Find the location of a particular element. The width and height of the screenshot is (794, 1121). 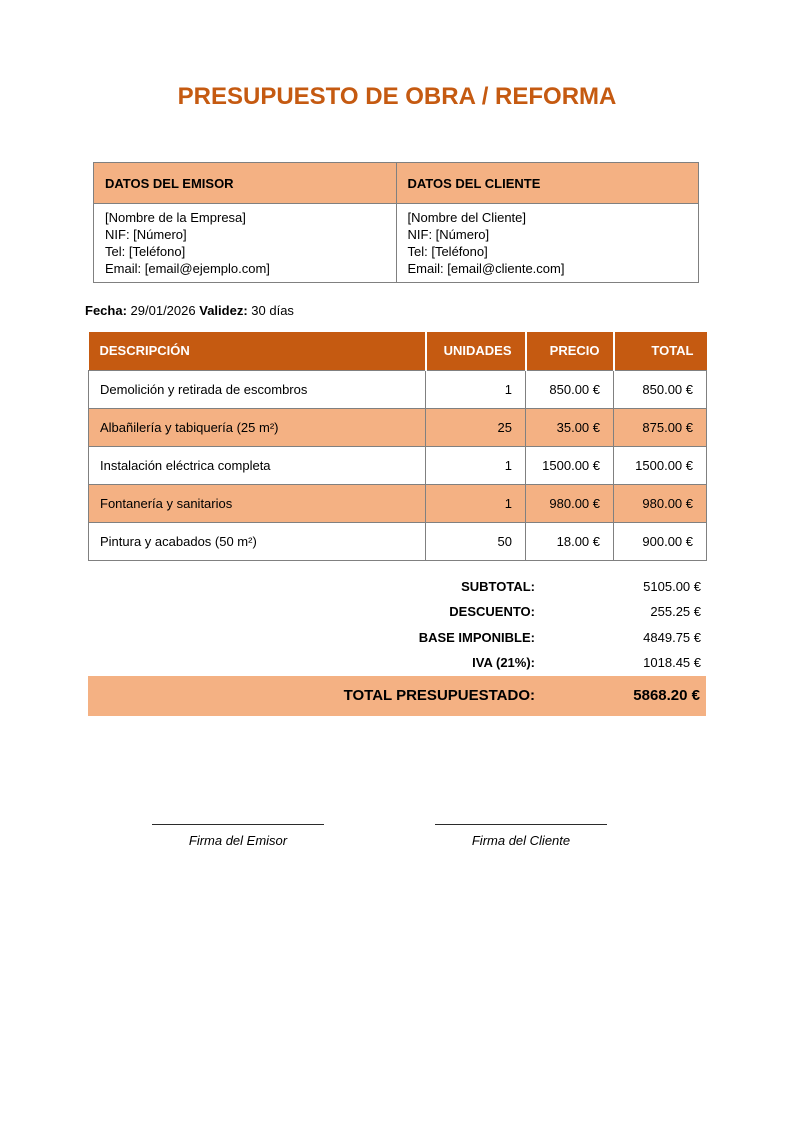

signature-cliente-line is located at coordinates (521, 824).